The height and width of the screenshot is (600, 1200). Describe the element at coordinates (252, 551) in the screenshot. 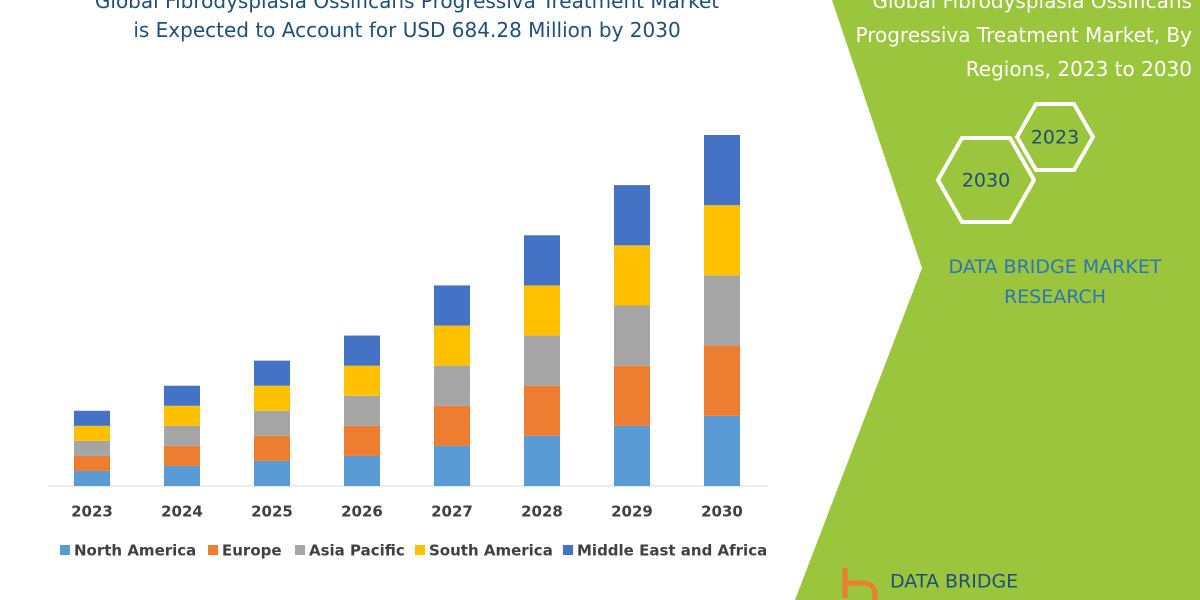

I see `legend-label: Europe` at that location.